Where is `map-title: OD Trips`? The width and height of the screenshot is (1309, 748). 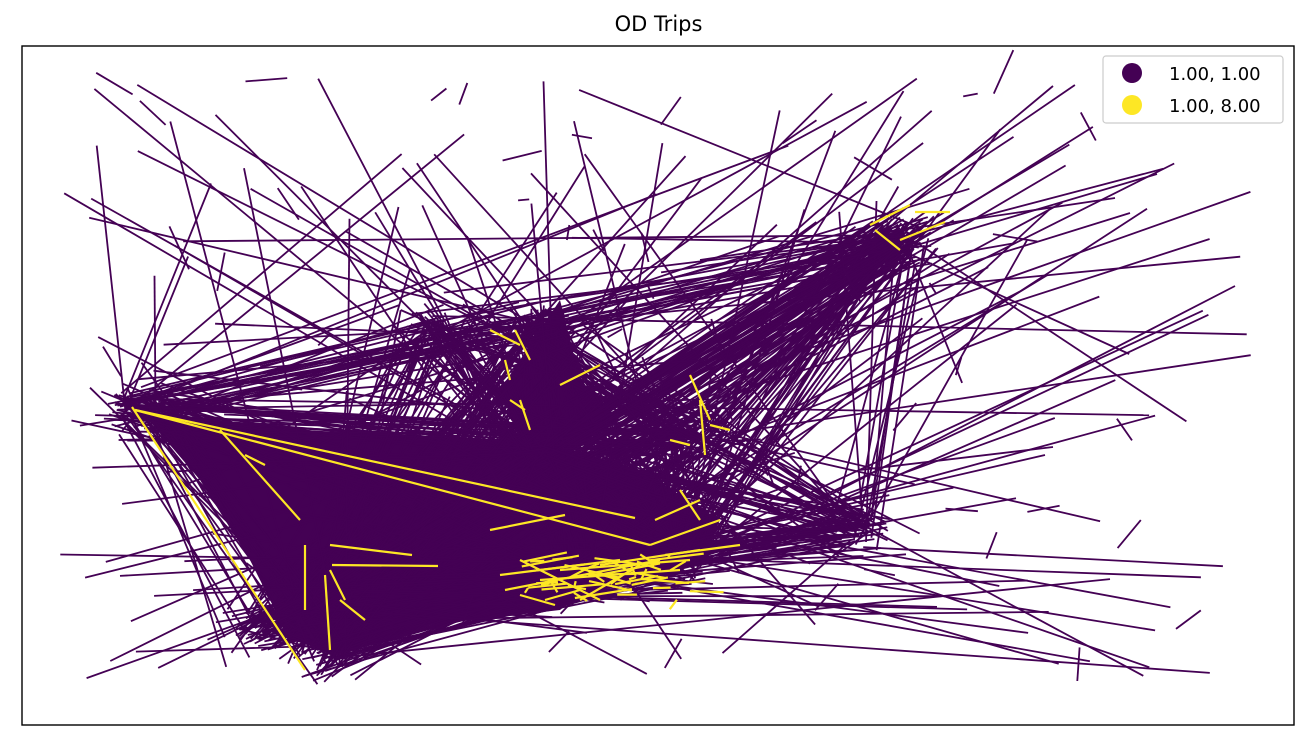
map-title: OD Trips is located at coordinates (658, 24).